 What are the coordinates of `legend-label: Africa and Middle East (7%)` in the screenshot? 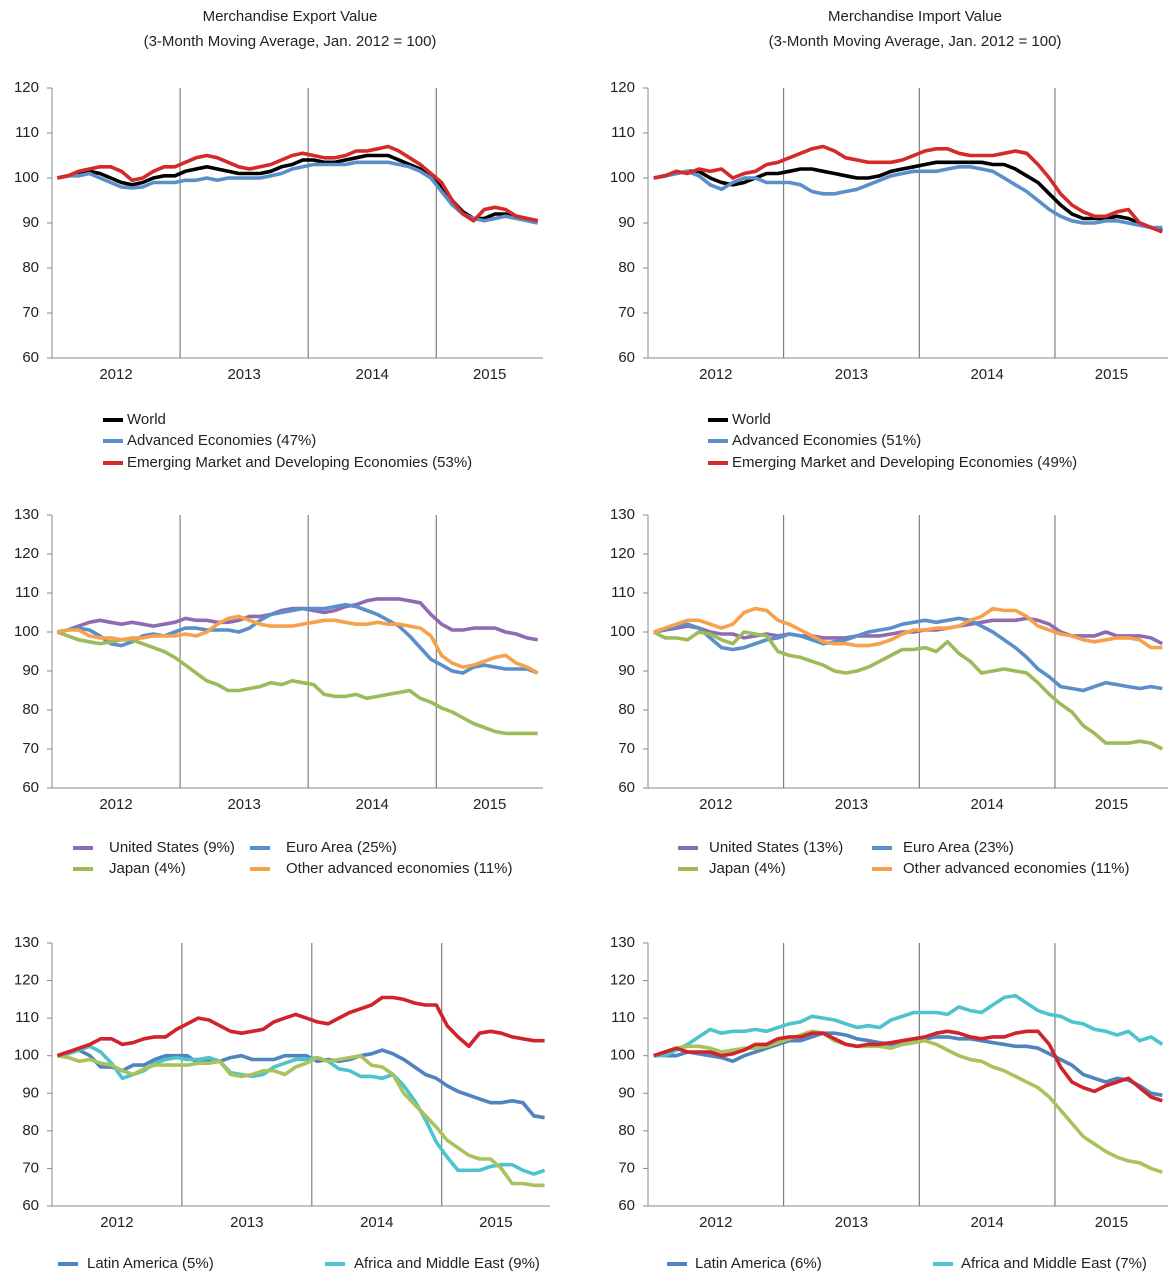 It's located at (1054, 1263).